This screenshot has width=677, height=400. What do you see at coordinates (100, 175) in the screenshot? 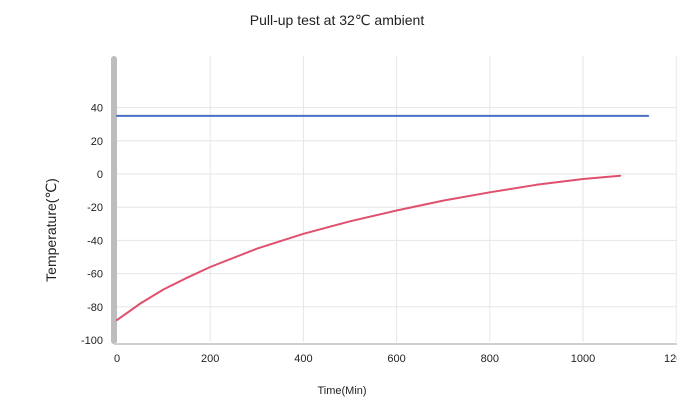
I see `y-tick-label: 0` at bounding box center [100, 175].